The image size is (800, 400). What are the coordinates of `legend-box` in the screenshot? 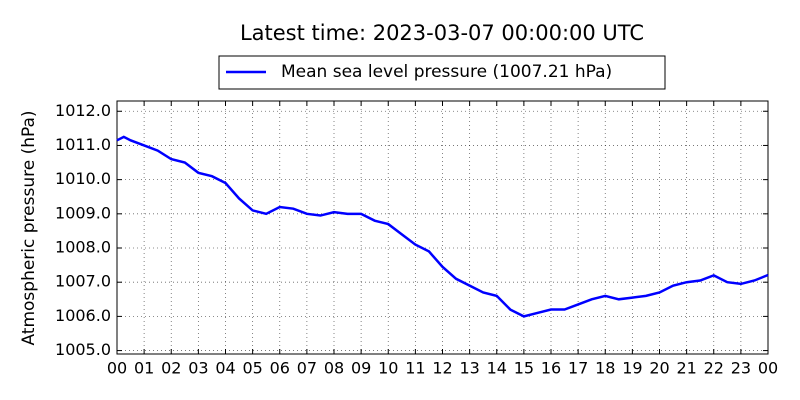 It's located at (442, 72).